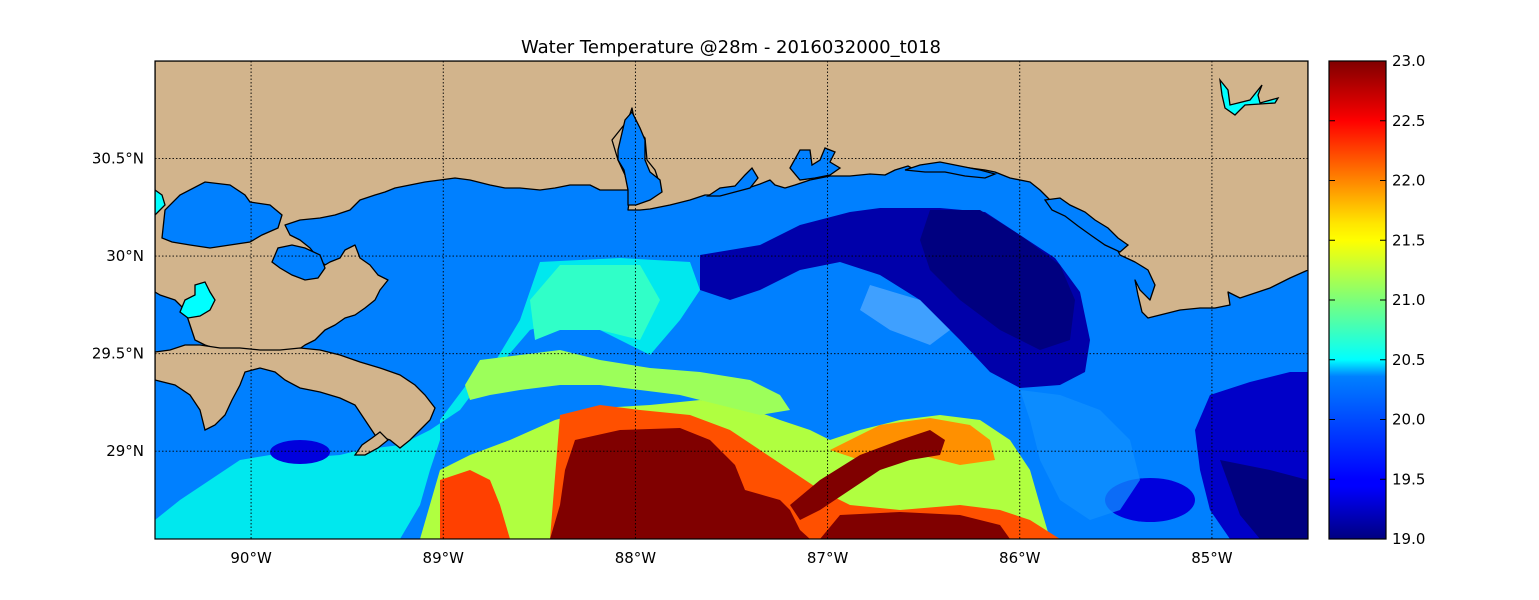 This screenshot has width=1539, height=600. Describe the element at coordinates (997, 280) in the screenshot. I see `cold-core-north` at that location.